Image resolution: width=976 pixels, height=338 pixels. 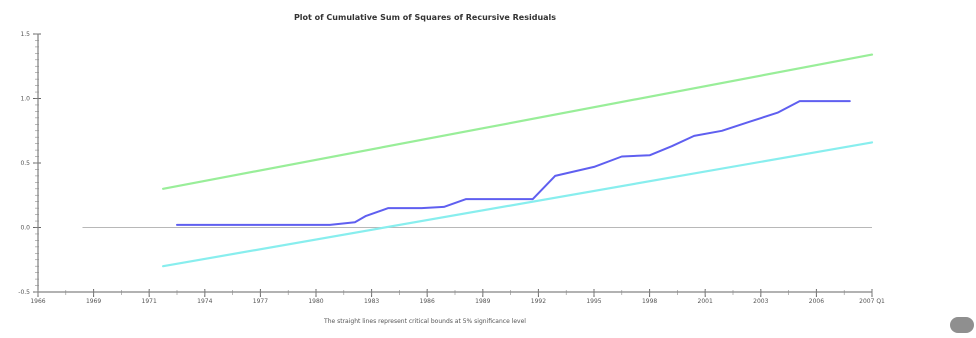 What do you see at coordinates (315, 301) in the screenshot?
I see `x-tick-label: 1980` at bounding box center [315, 301].